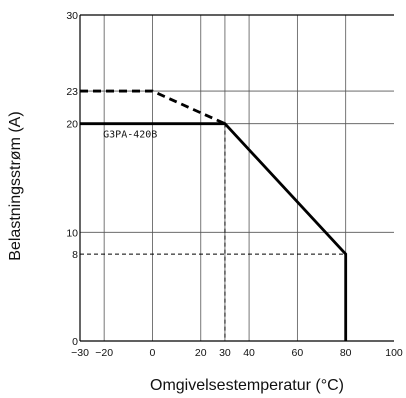 The image size is (406, 398). Describe the element at coordinates (237, 353) in the screenshot. I see `x-tick-labels: −30 −20 0 20 30 40 60 80 100` at that location.